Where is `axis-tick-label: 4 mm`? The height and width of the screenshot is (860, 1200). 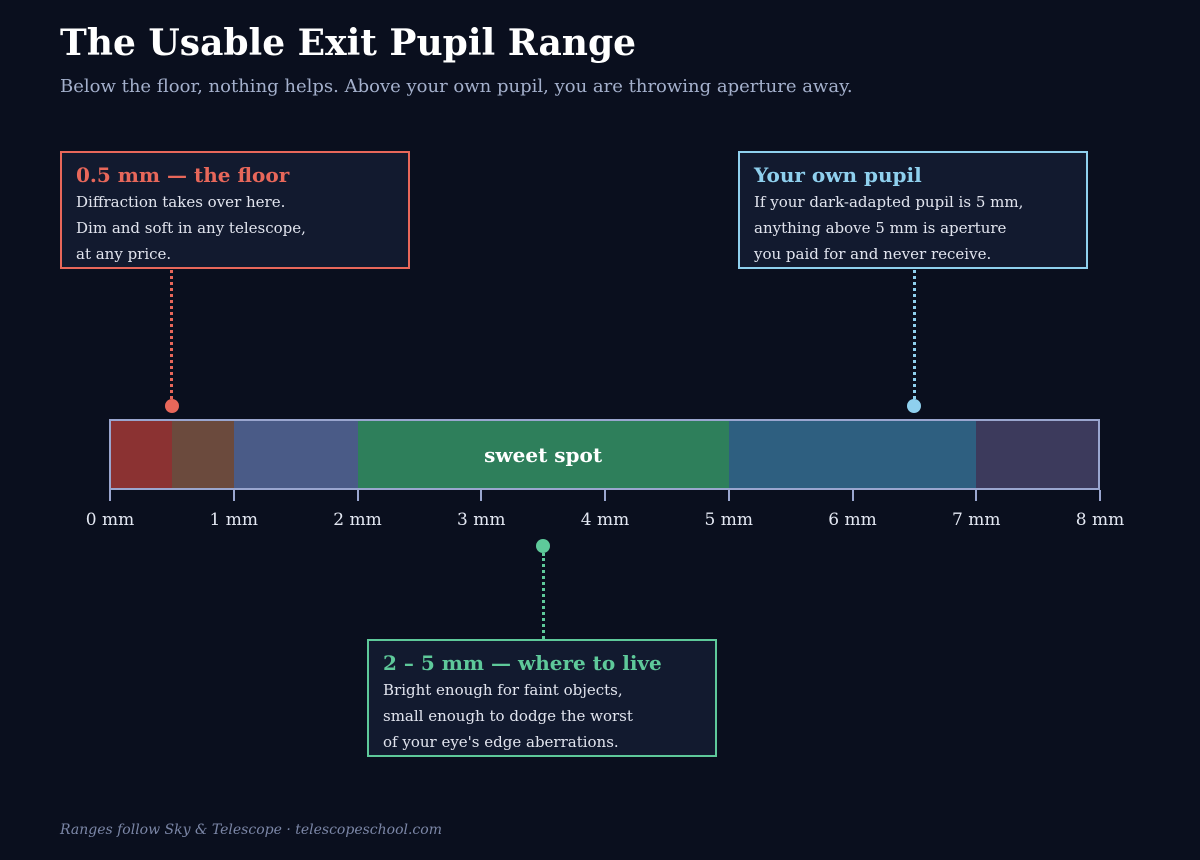 axis-tick-label: 4 mm is located at coordinates (605, 520).